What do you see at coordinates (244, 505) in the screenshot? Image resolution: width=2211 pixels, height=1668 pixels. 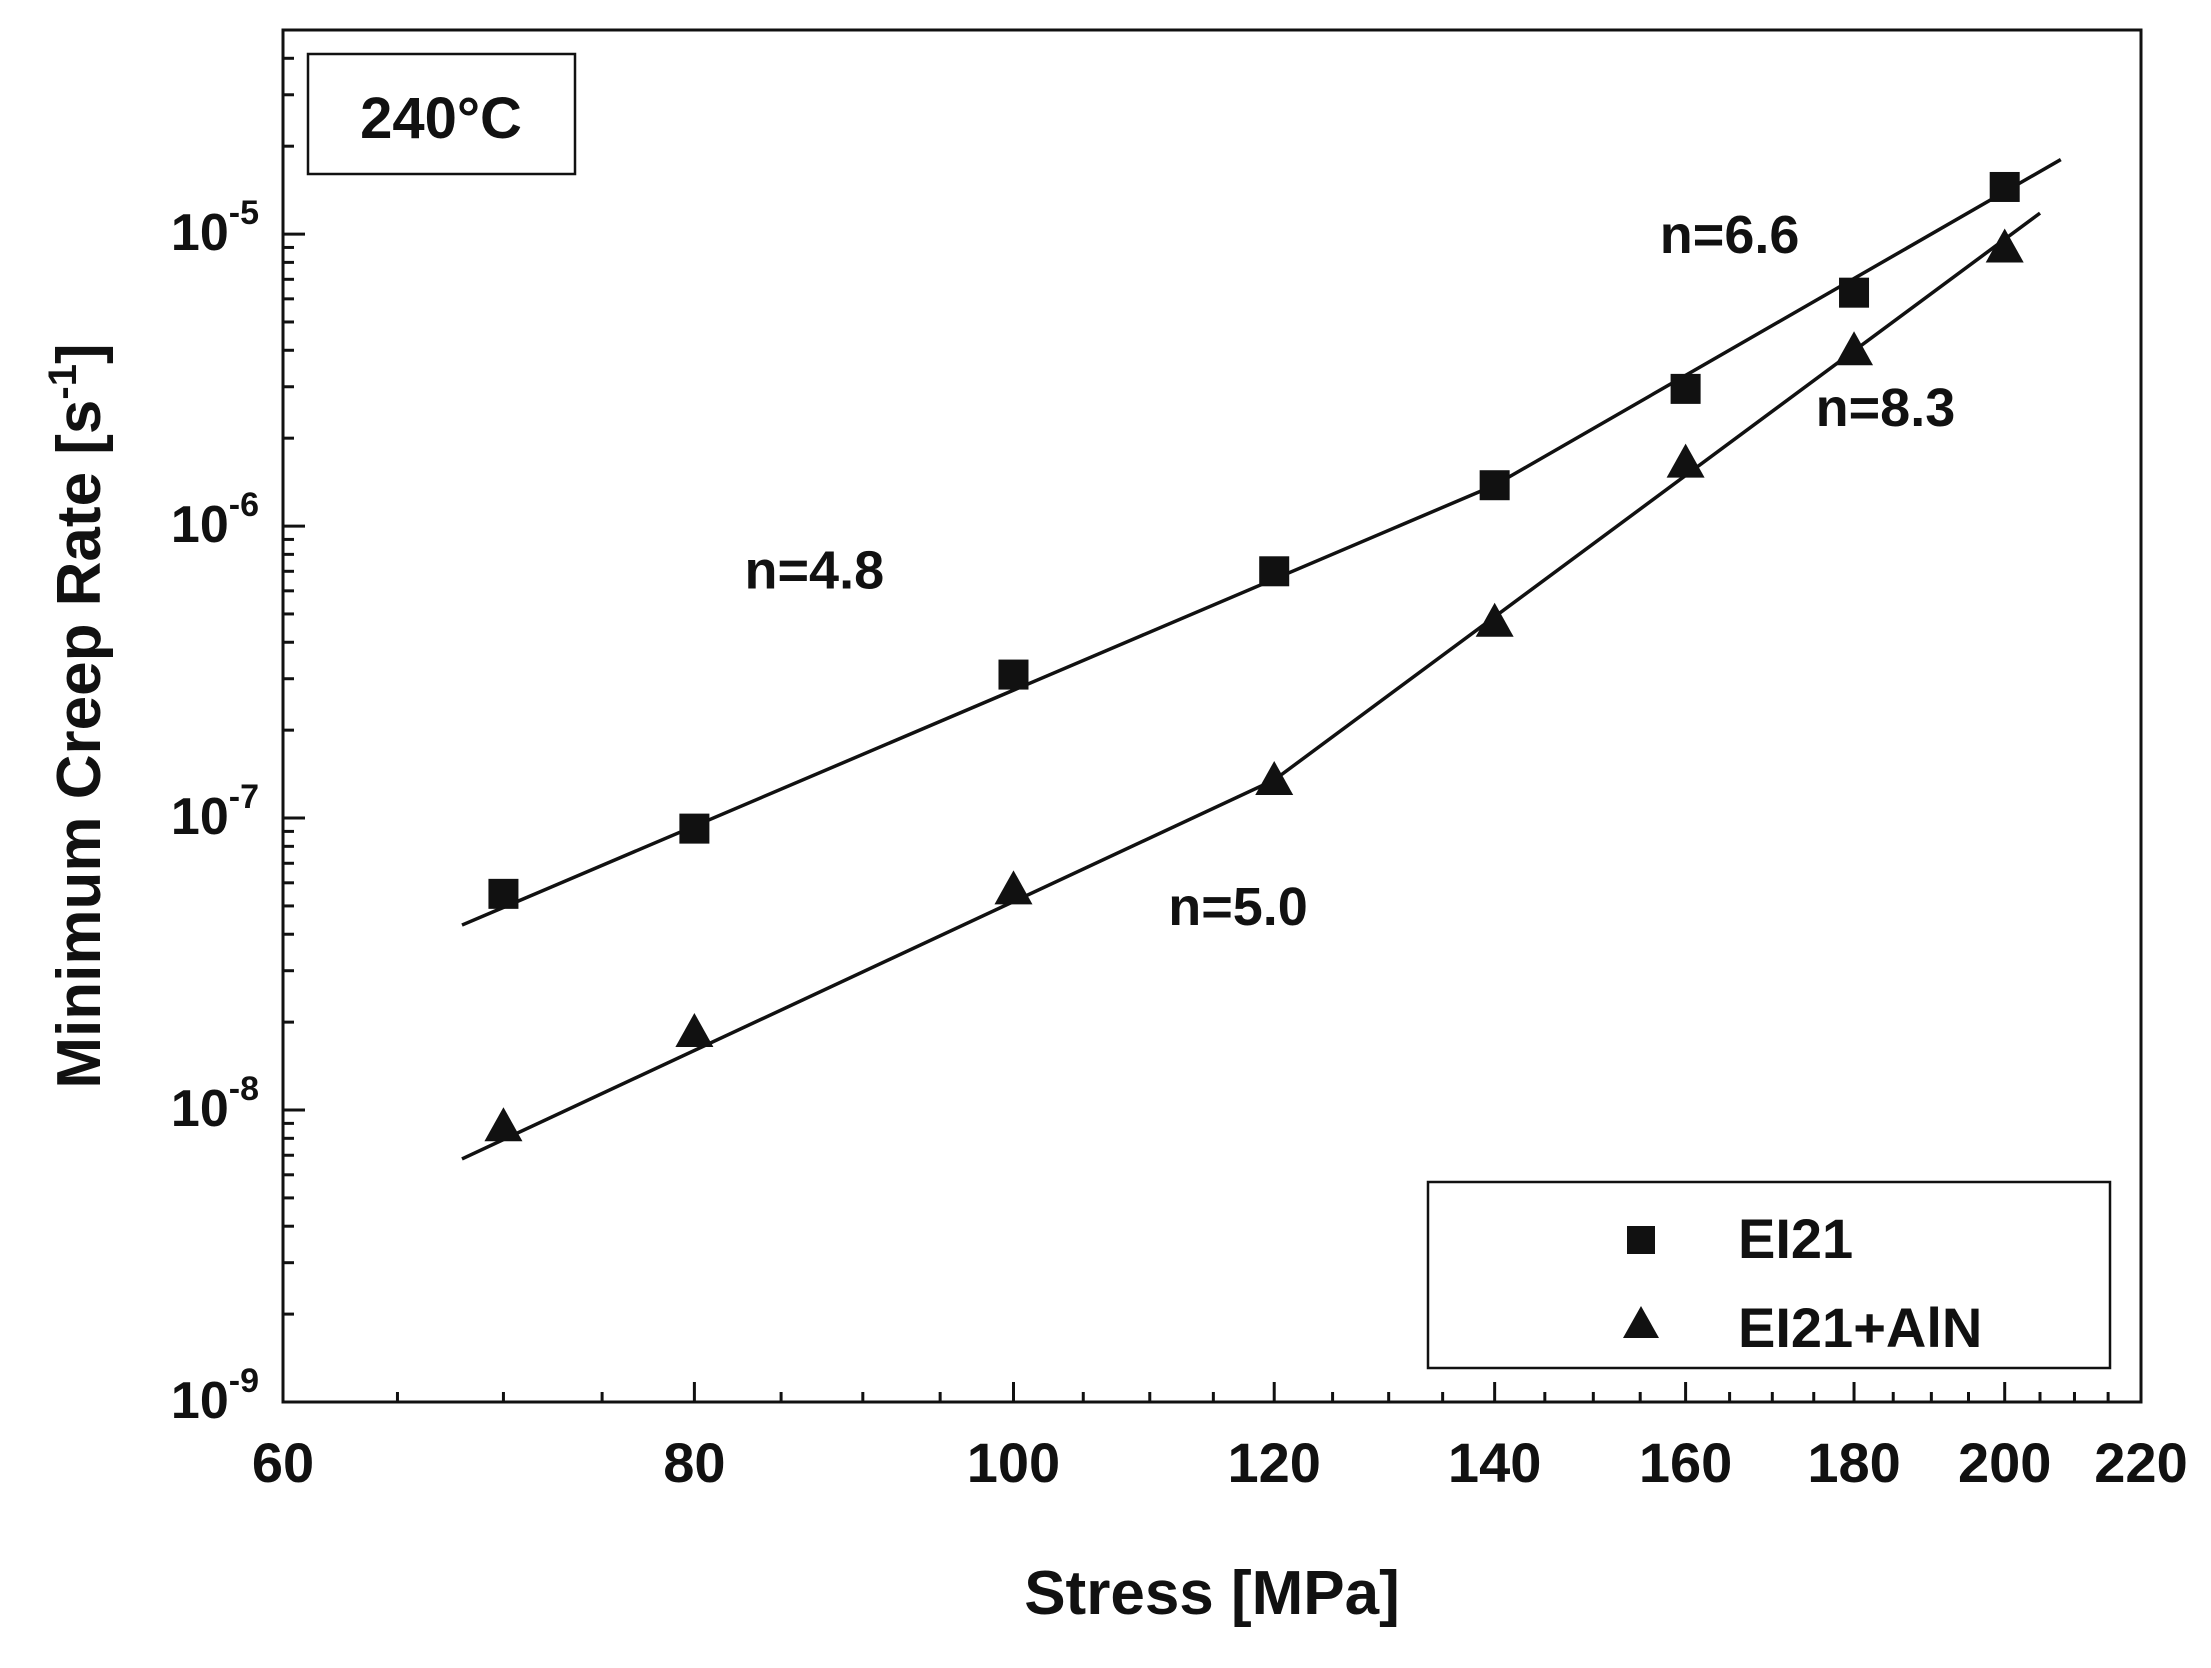 I see `y-tick-label-exponent: -6` at bounding box center [244, 505].